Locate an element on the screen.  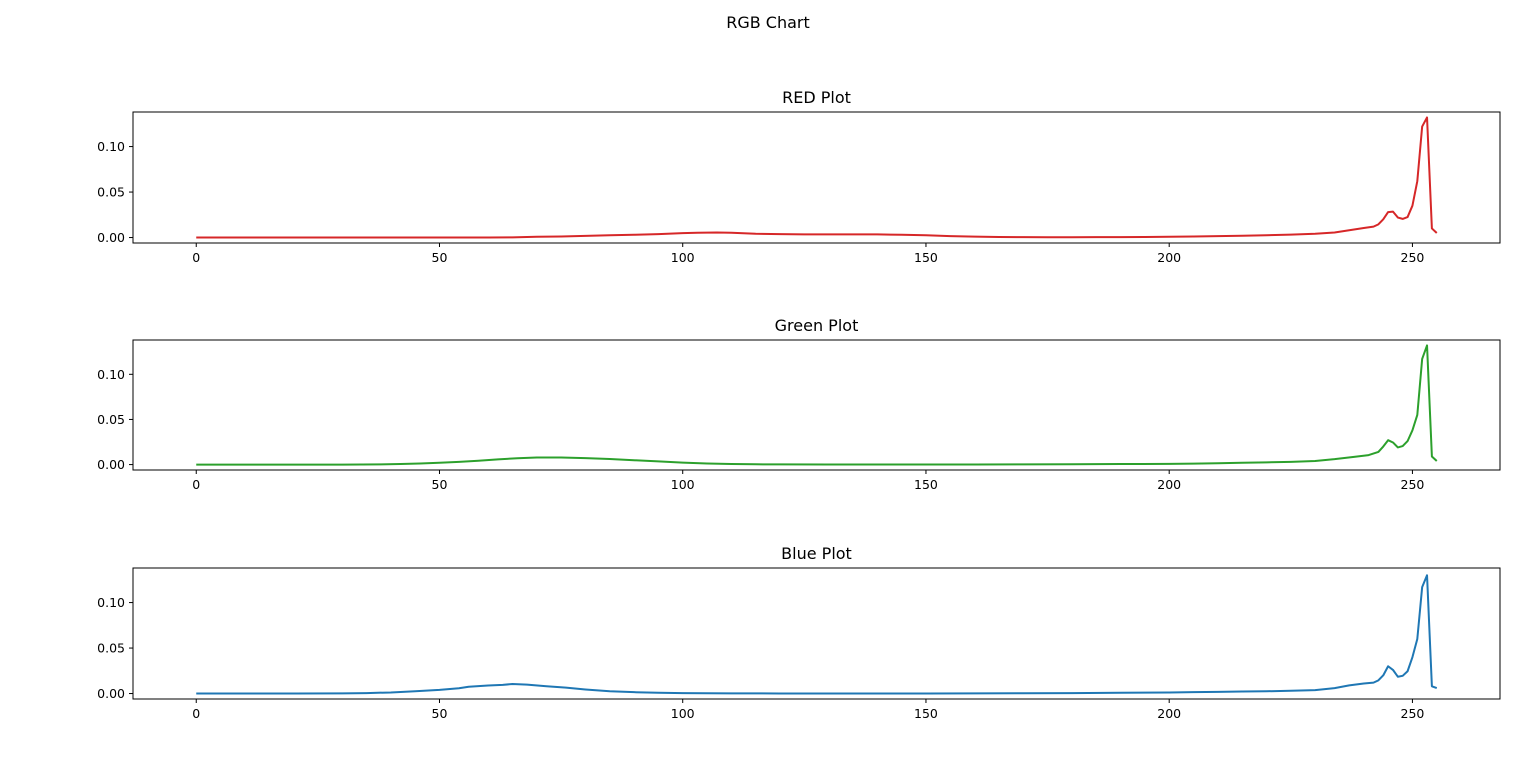
red-xtick-label: 100 is located at coordinates (683, 257).